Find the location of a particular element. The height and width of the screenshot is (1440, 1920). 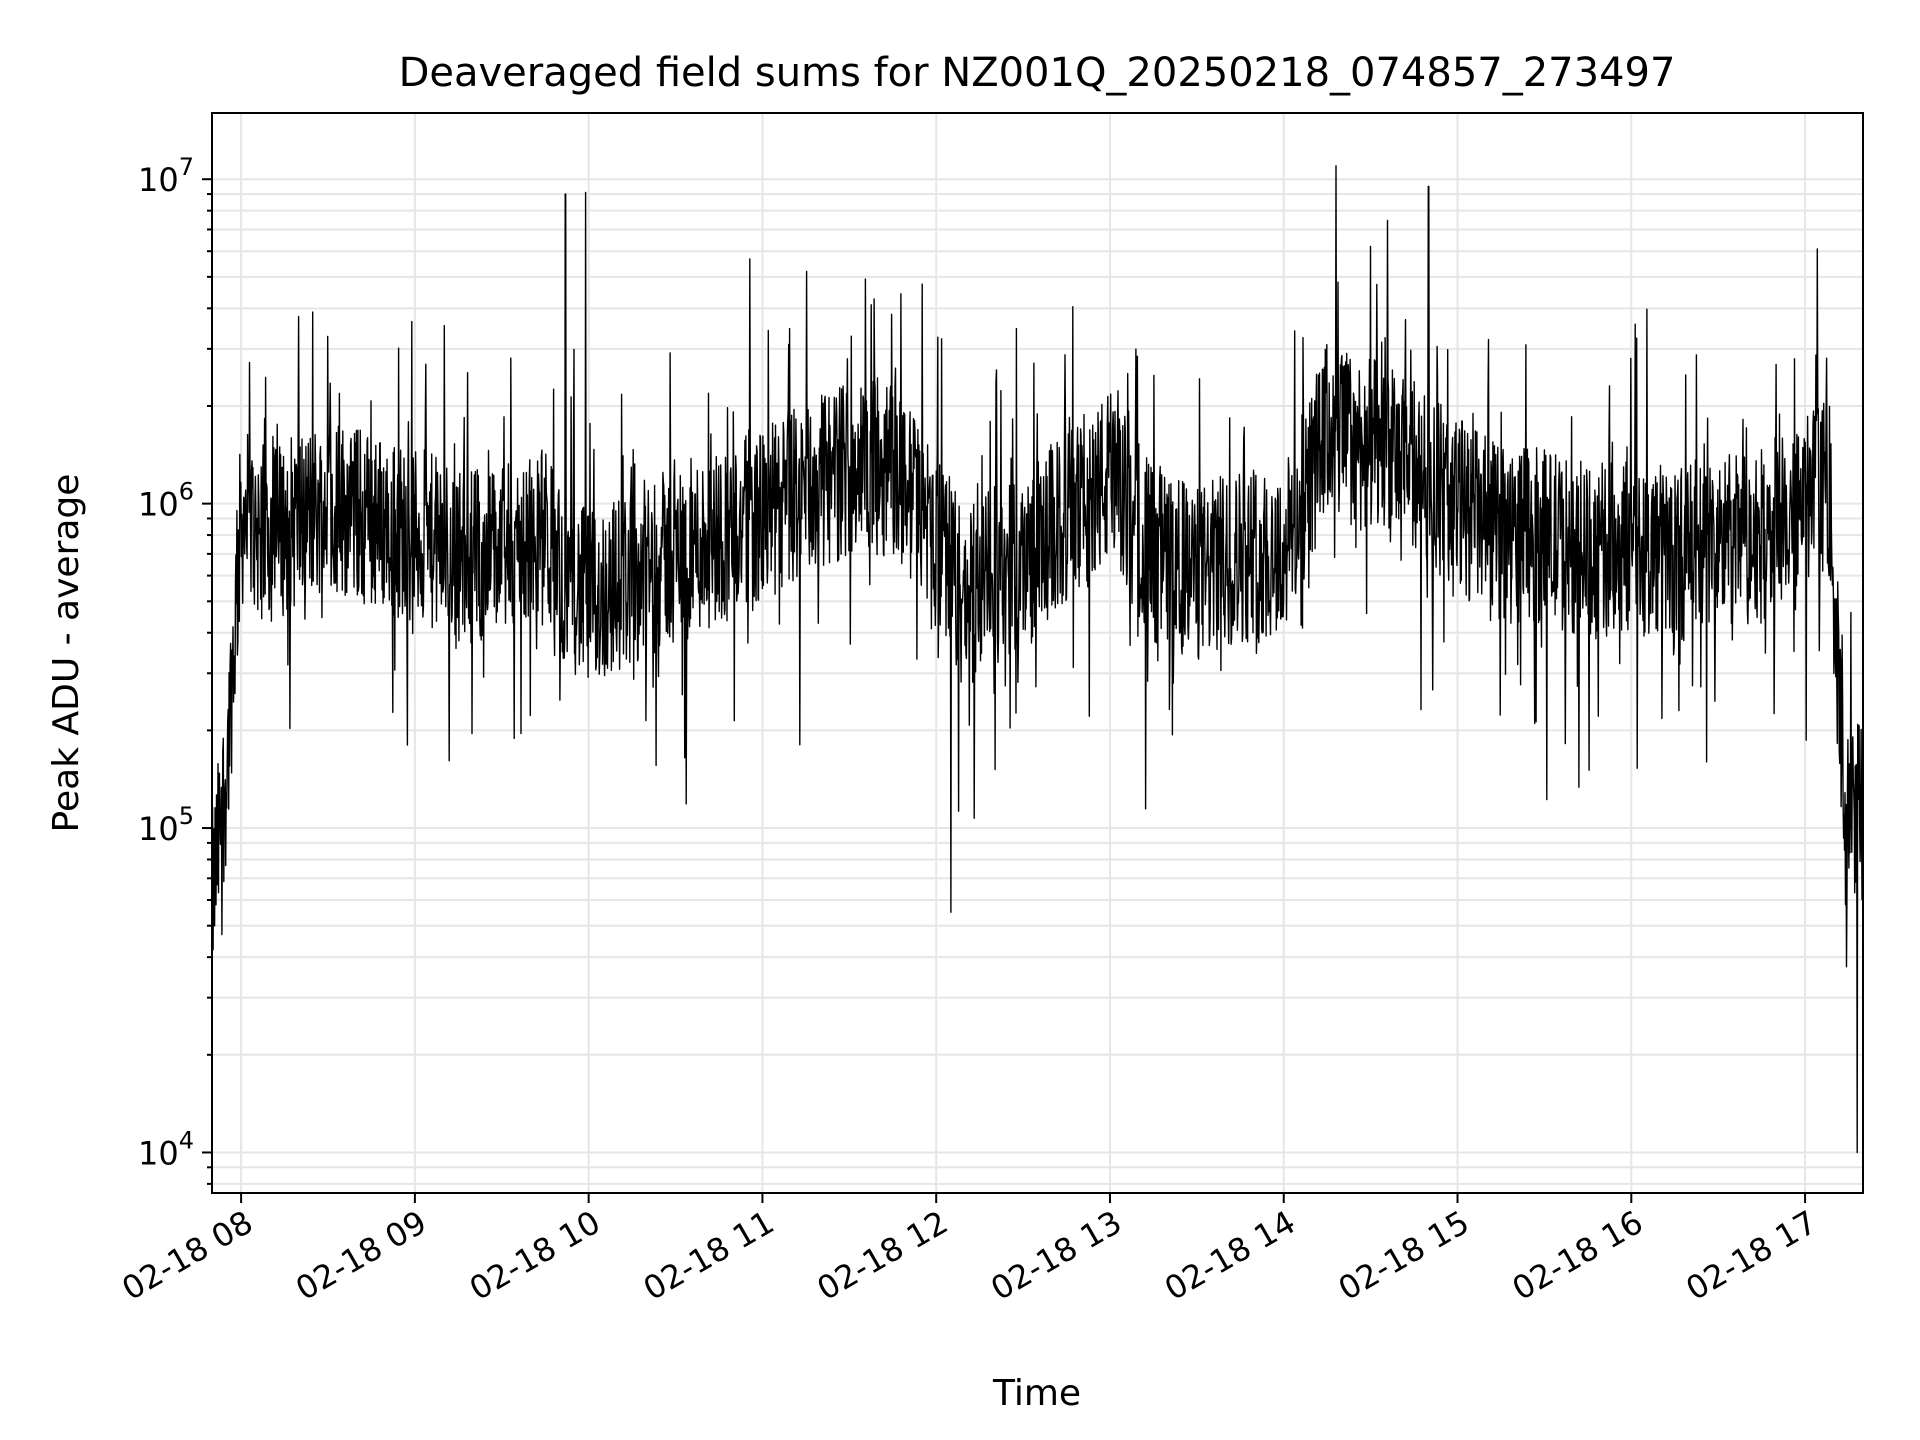

x-tick-label: 02-18 08 is located at coordinates (188, 1255).